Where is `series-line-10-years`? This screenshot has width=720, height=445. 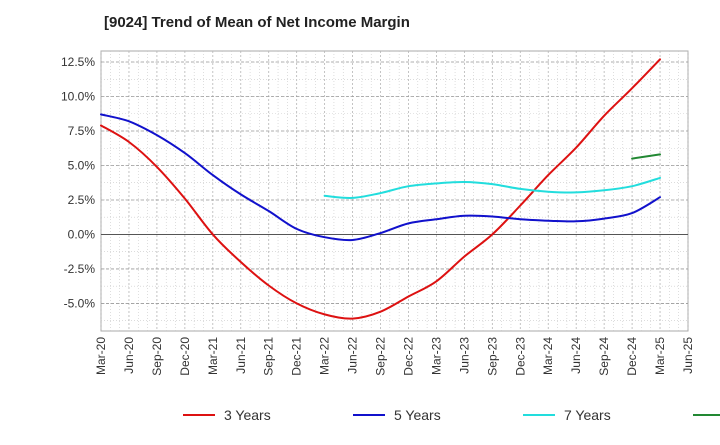 series-line-10-years is located at coordinates (646, 156).